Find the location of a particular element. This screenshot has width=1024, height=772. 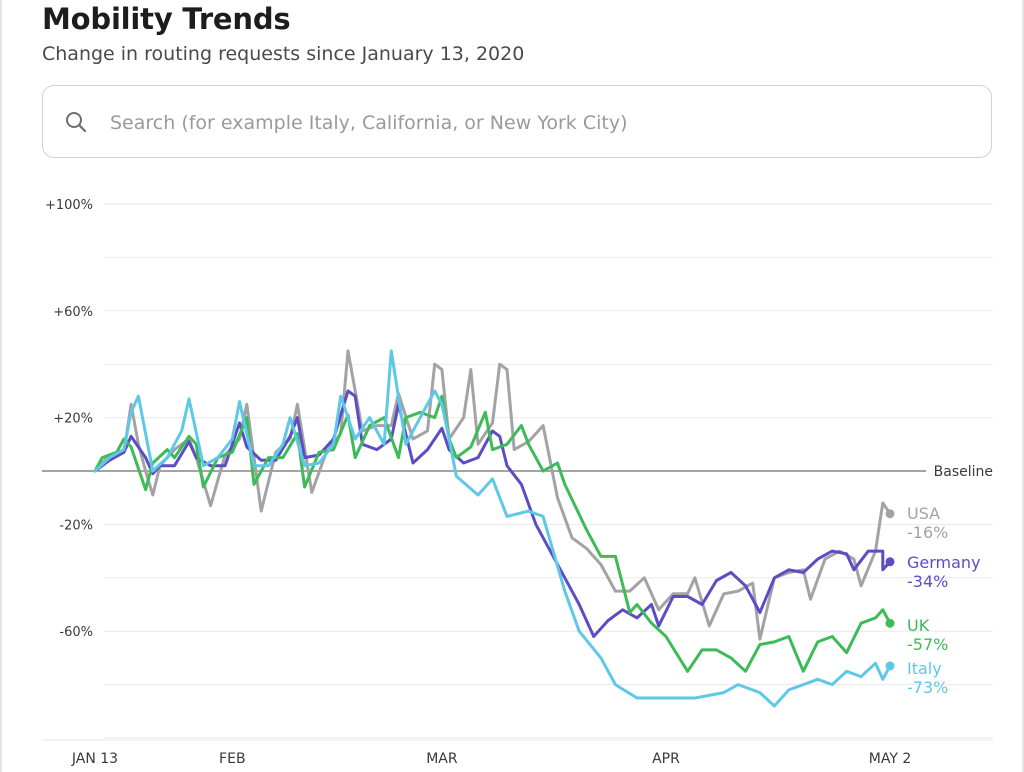

y-axis-ticks: +100% +60% +20% -20% -60% is located at coordinates (69, 419).